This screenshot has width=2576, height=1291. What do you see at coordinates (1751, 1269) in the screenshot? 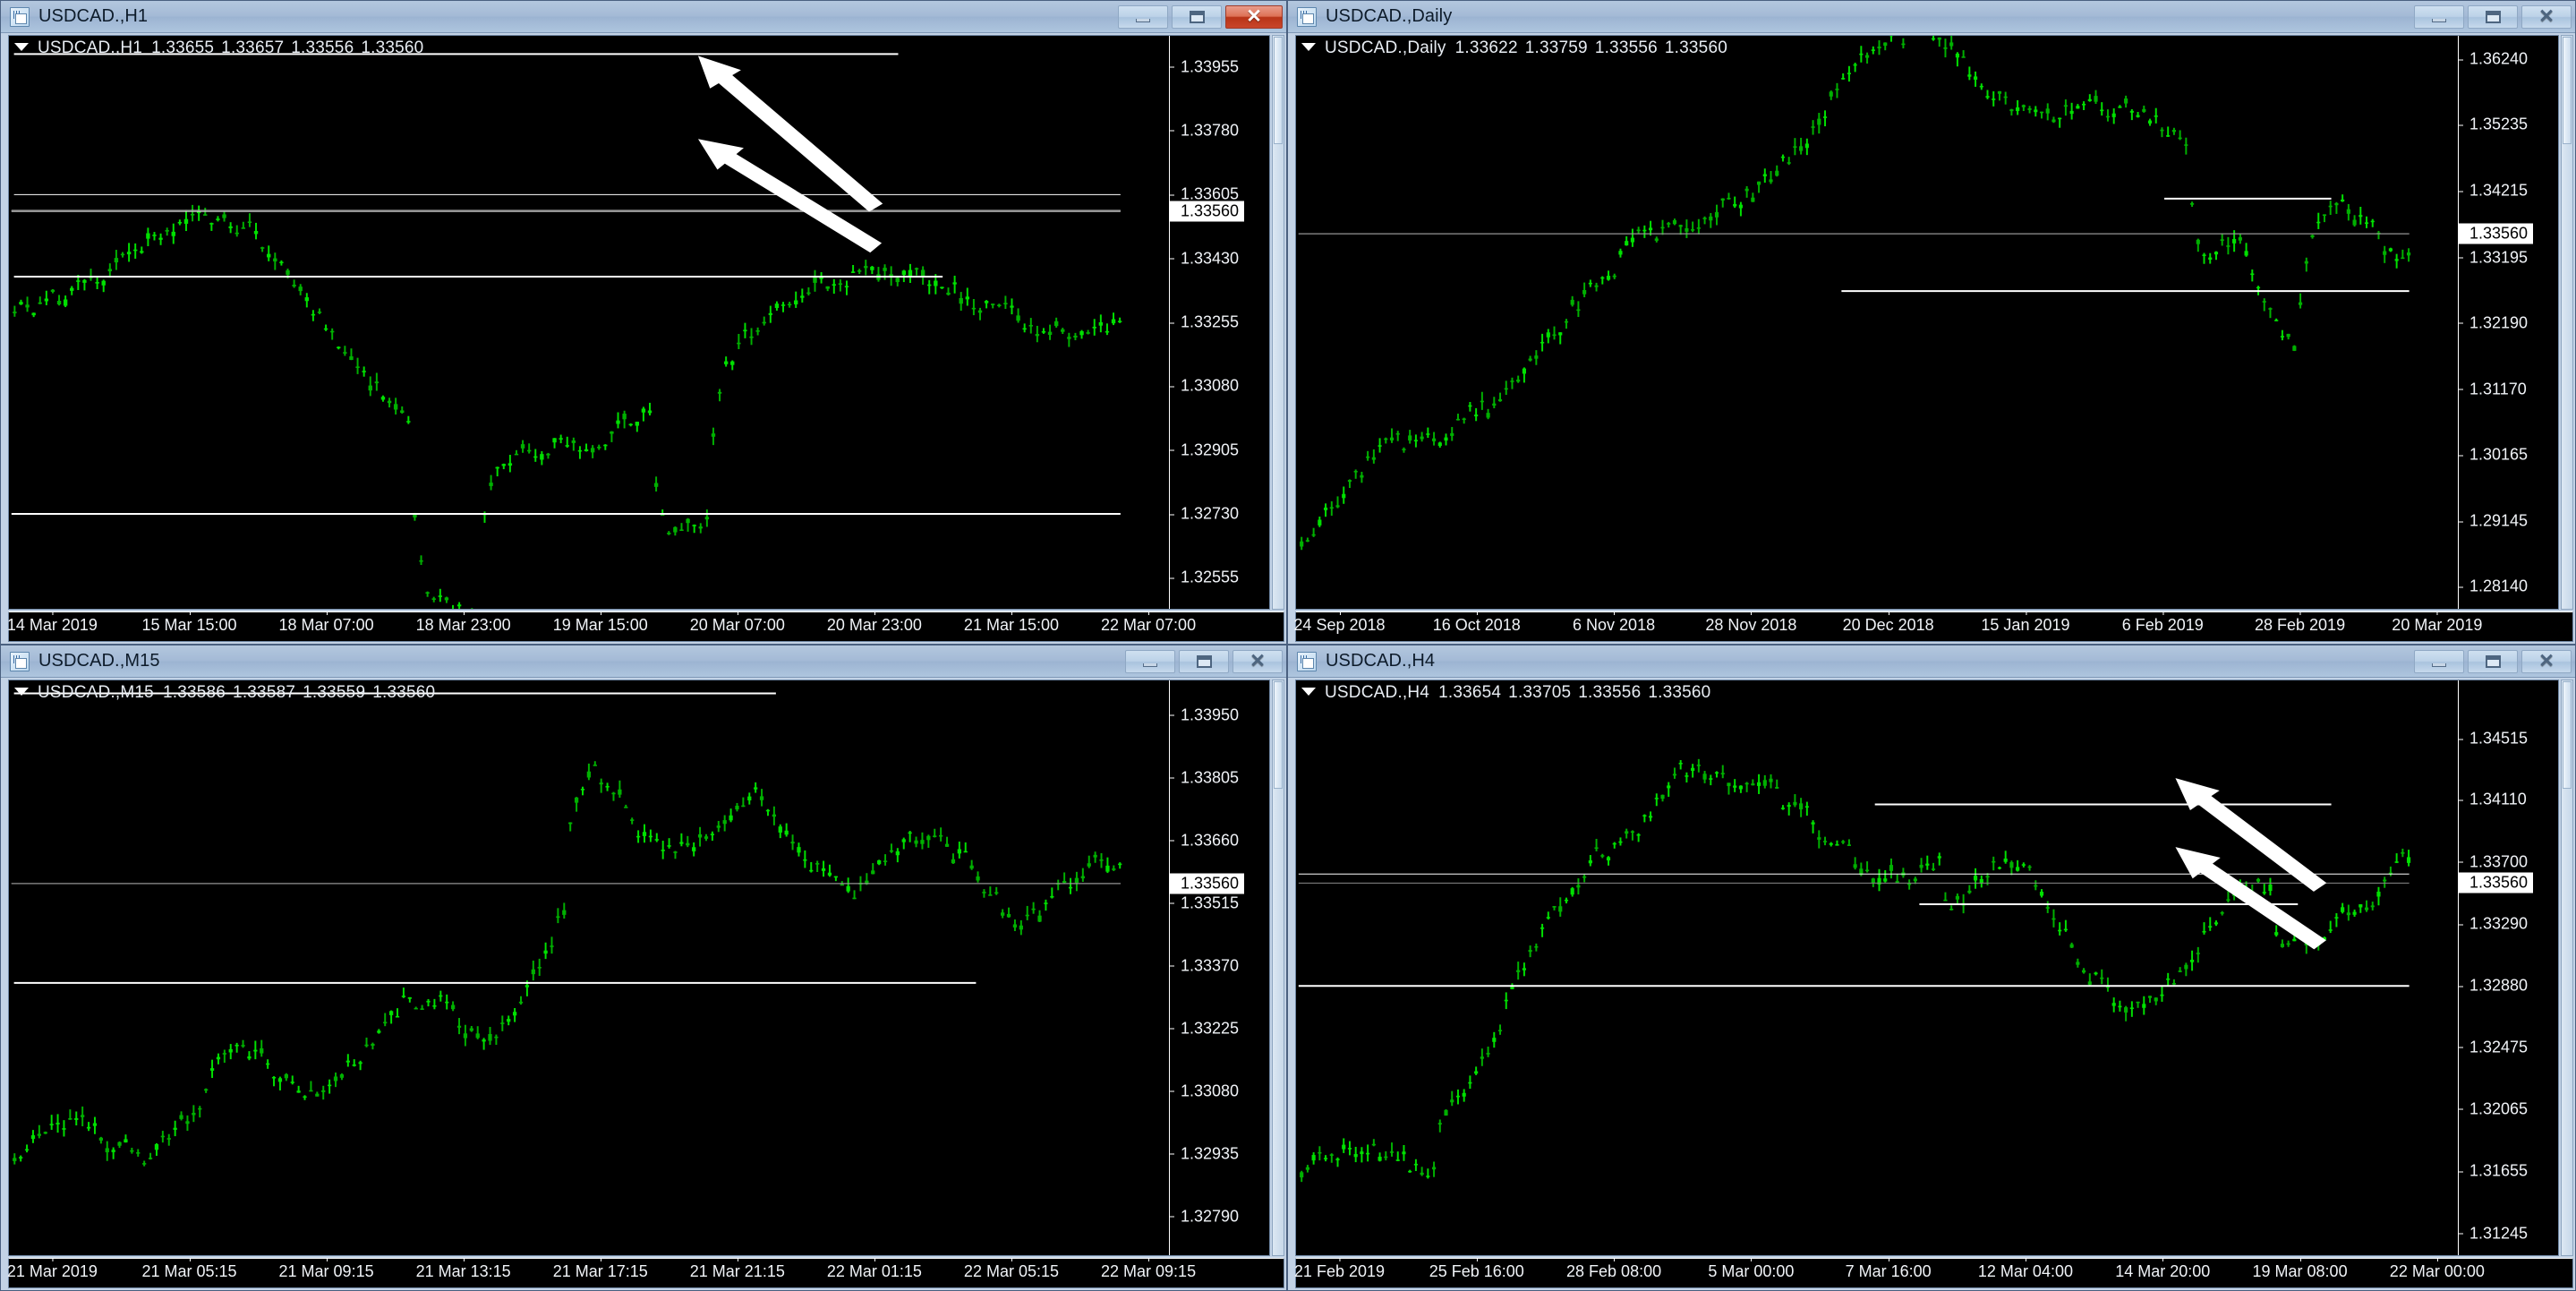
I see `time-tick: 5 Mar 00:00` at bounding box center [1751, 1269].